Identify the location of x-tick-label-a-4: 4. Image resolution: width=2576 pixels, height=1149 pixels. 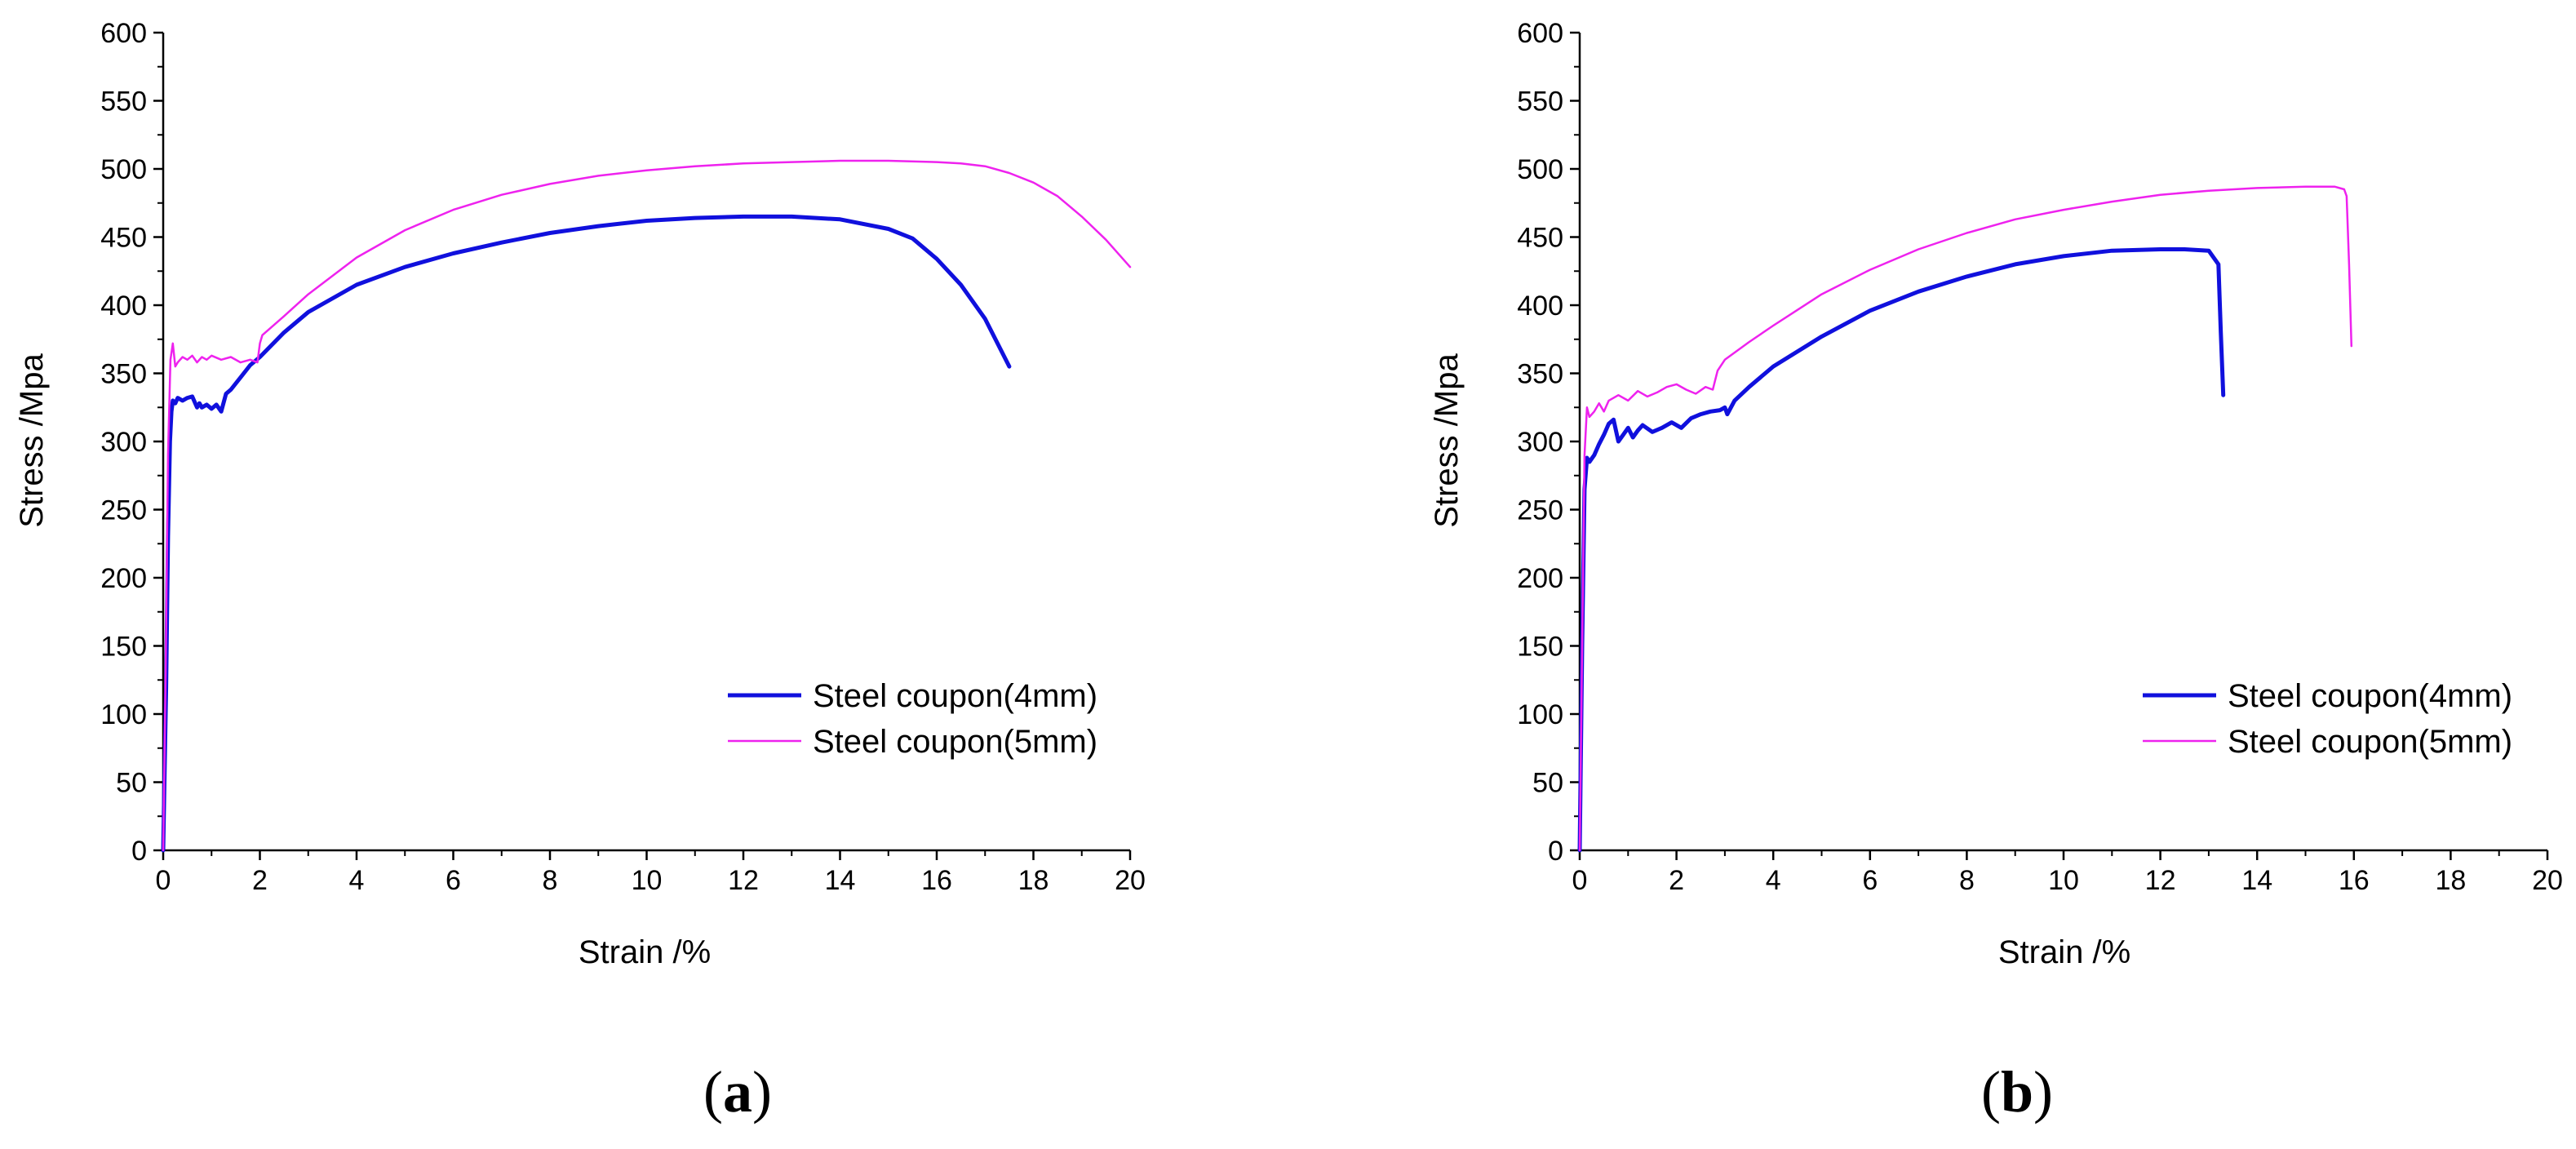
(357, 880).